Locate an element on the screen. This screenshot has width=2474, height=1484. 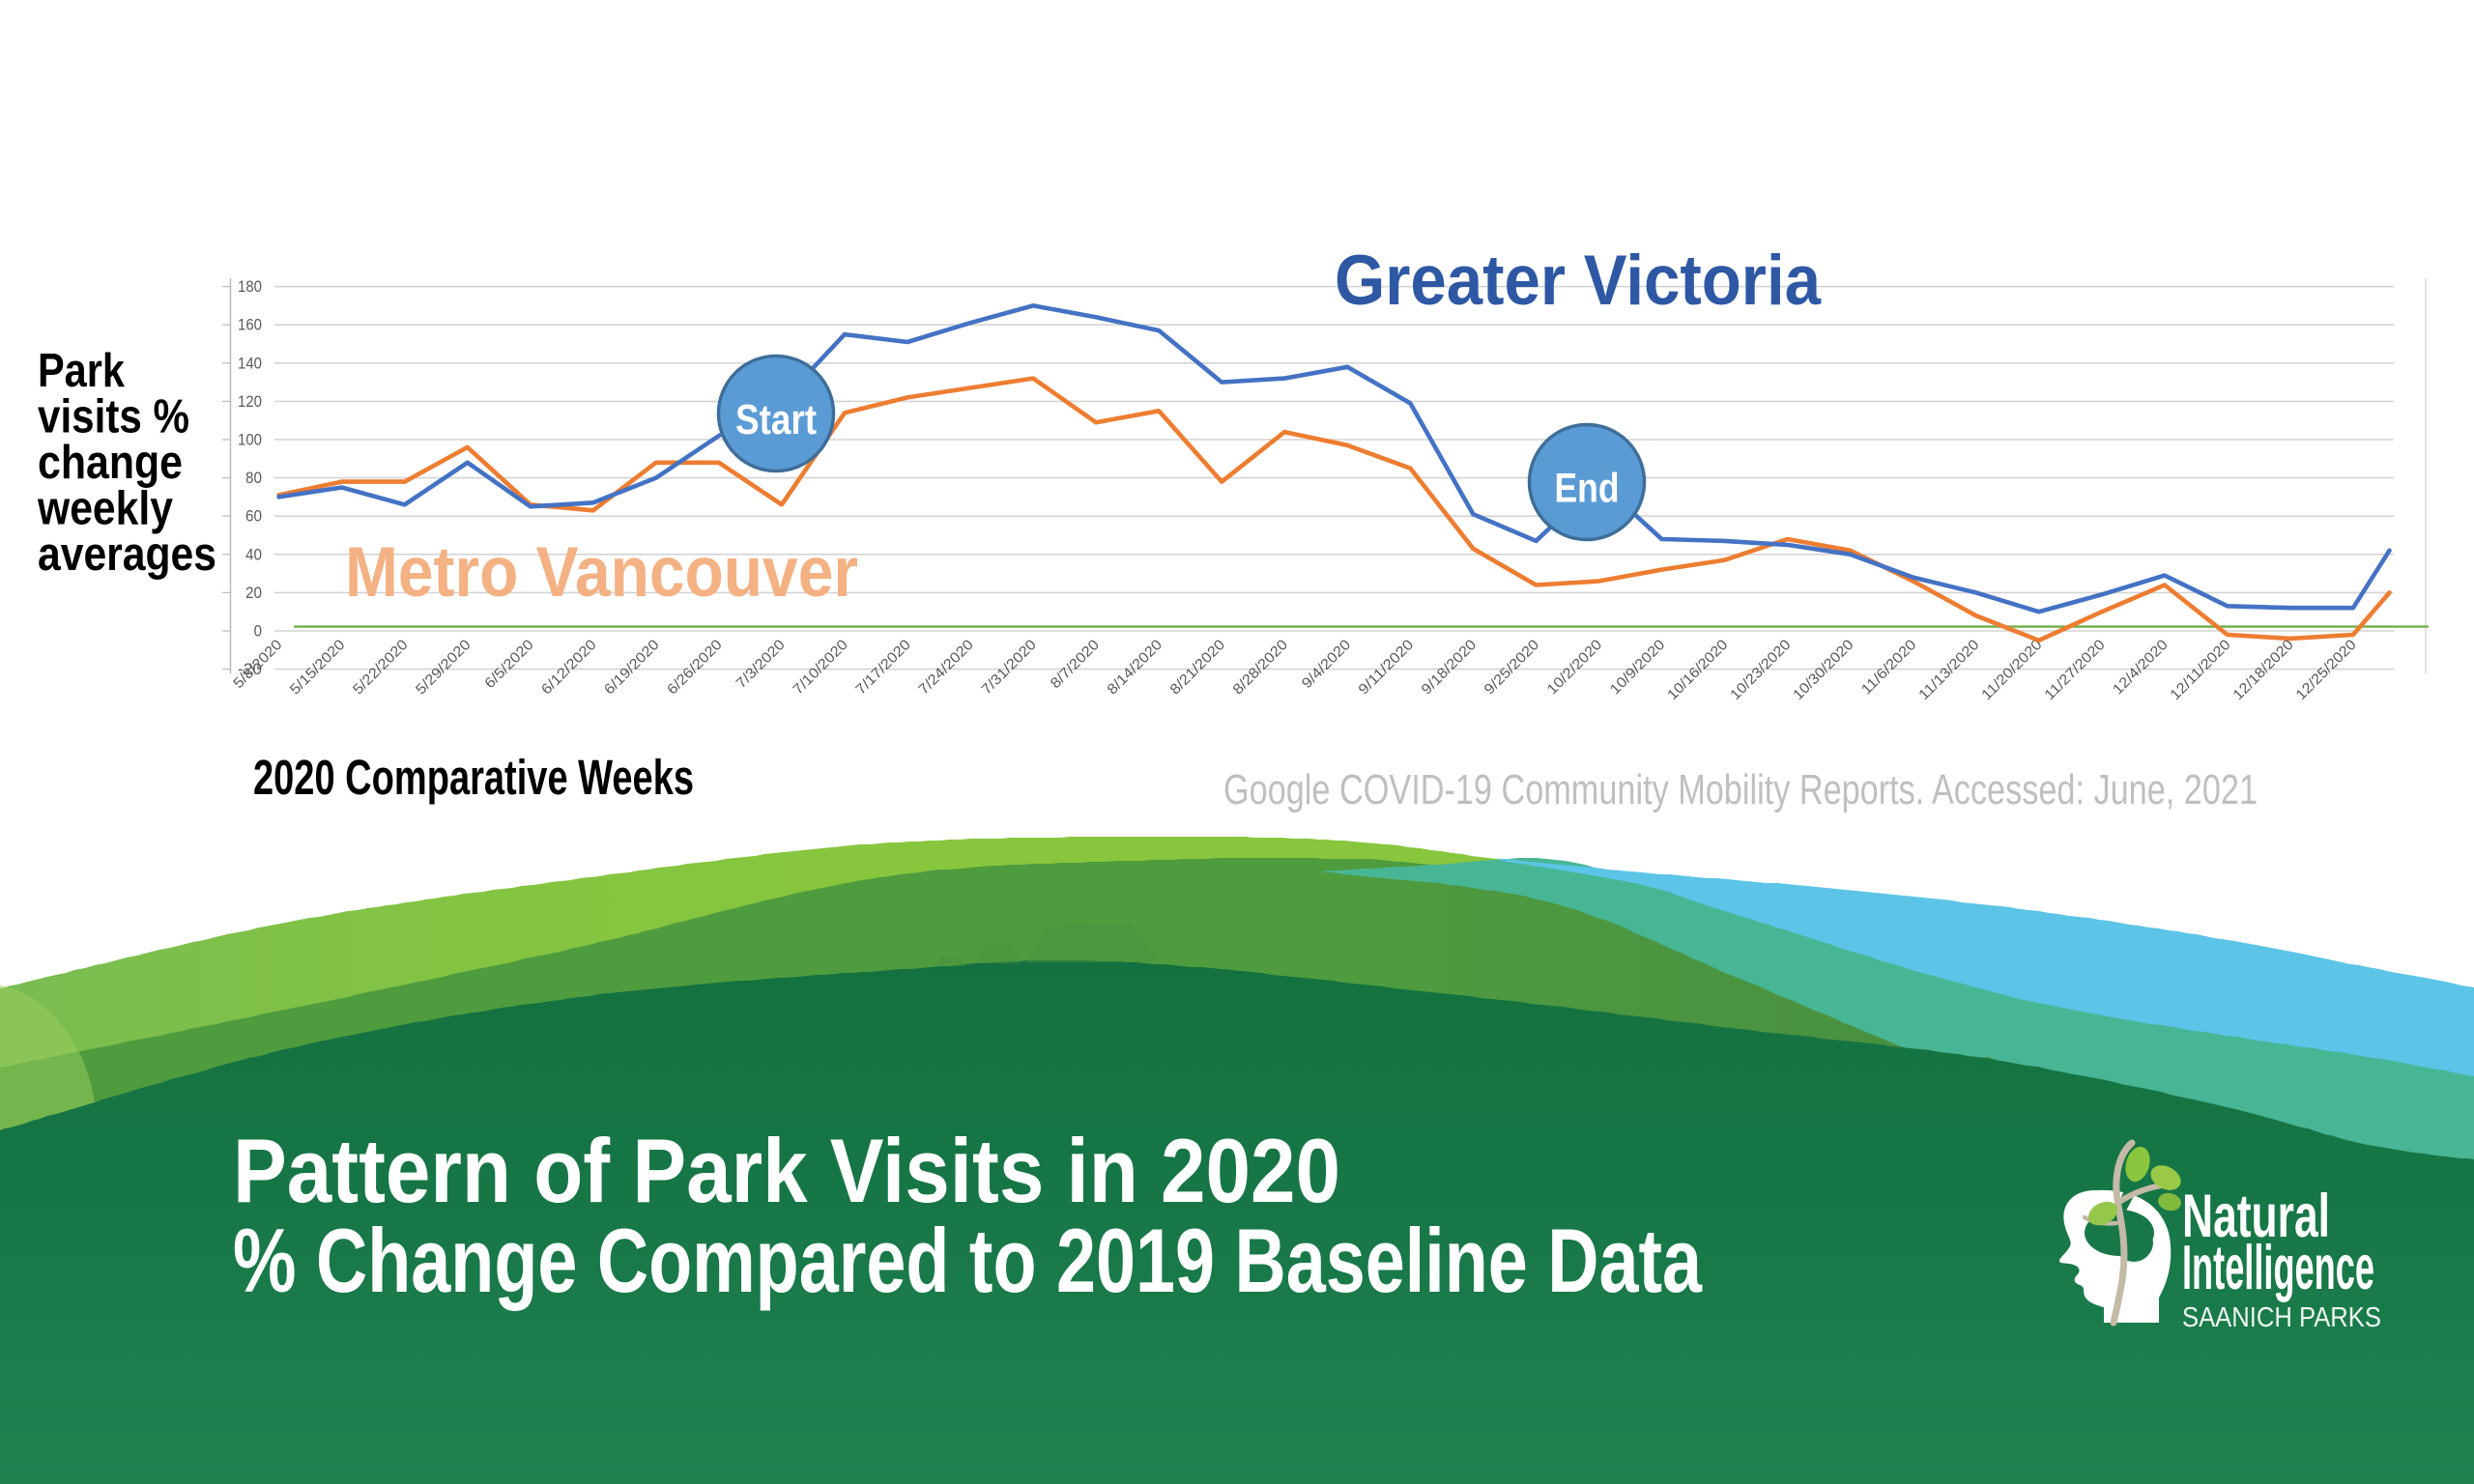
svg-text: Park is located at coordinates (82, 371).